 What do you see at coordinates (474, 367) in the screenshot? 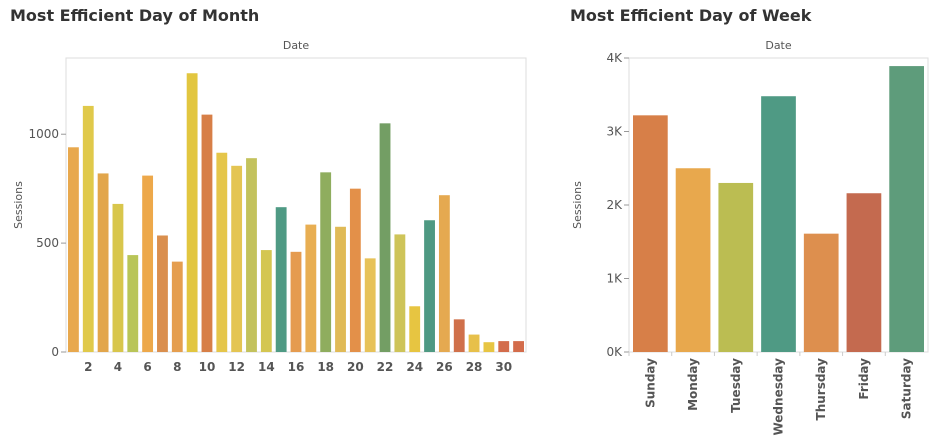
I see `x-tick-label-month: 28` at bounding box center [474, 367].